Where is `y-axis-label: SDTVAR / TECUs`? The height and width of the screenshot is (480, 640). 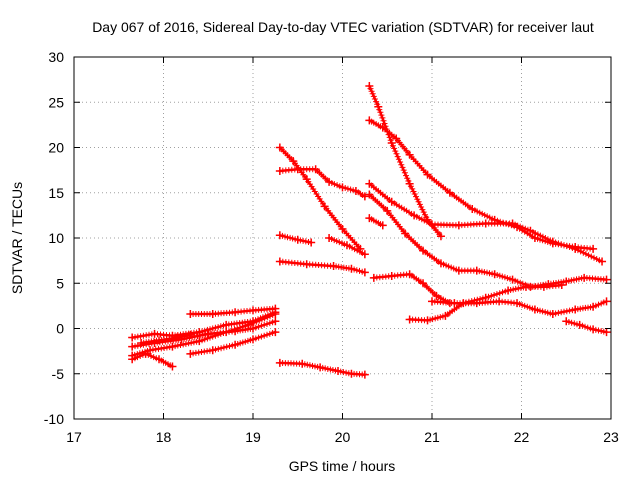 y-axis-label: SDTVAR / TECUs is located at coordinates (17, 238).